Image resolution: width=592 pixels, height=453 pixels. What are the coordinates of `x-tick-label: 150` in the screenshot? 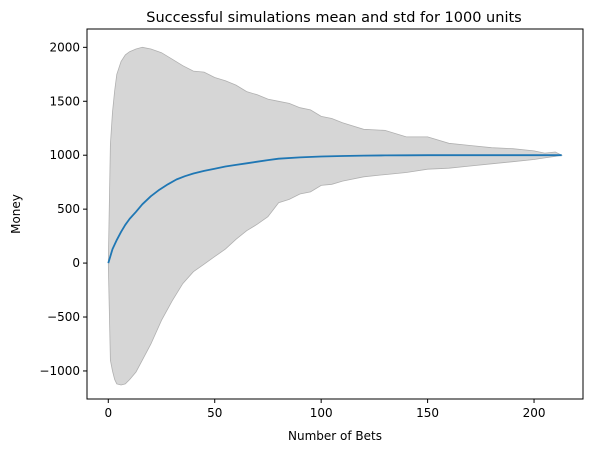 It's located at (427, 413).